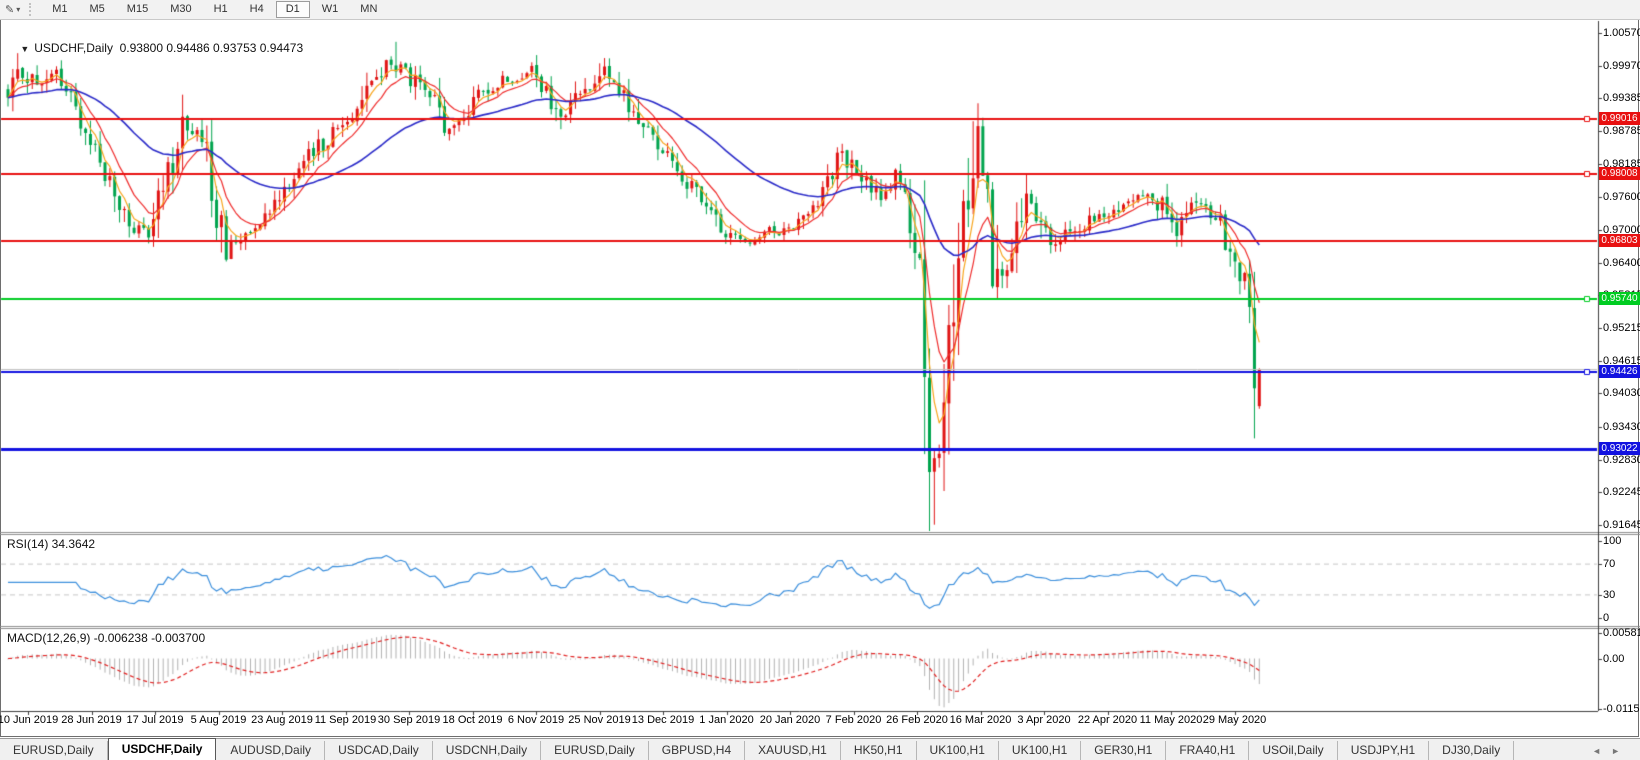 The height and width of the screenshot is (760, 1640). What do you see at coordinates (256, 9) in the screenshot?
I see `timeframe-button-h4: H4` at bounding box center [256, 9].